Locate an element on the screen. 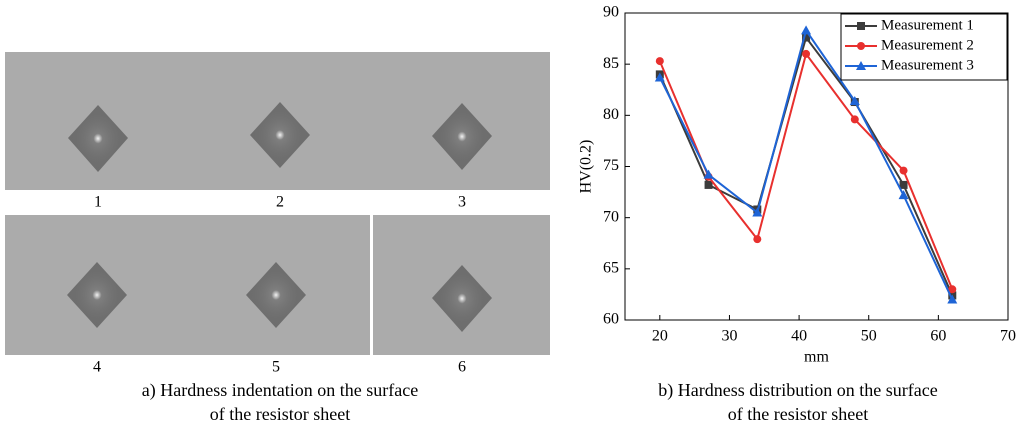 This screenshot has width=1025, height=432. x-tick-label: 20 is located at coordinates (660, 336).